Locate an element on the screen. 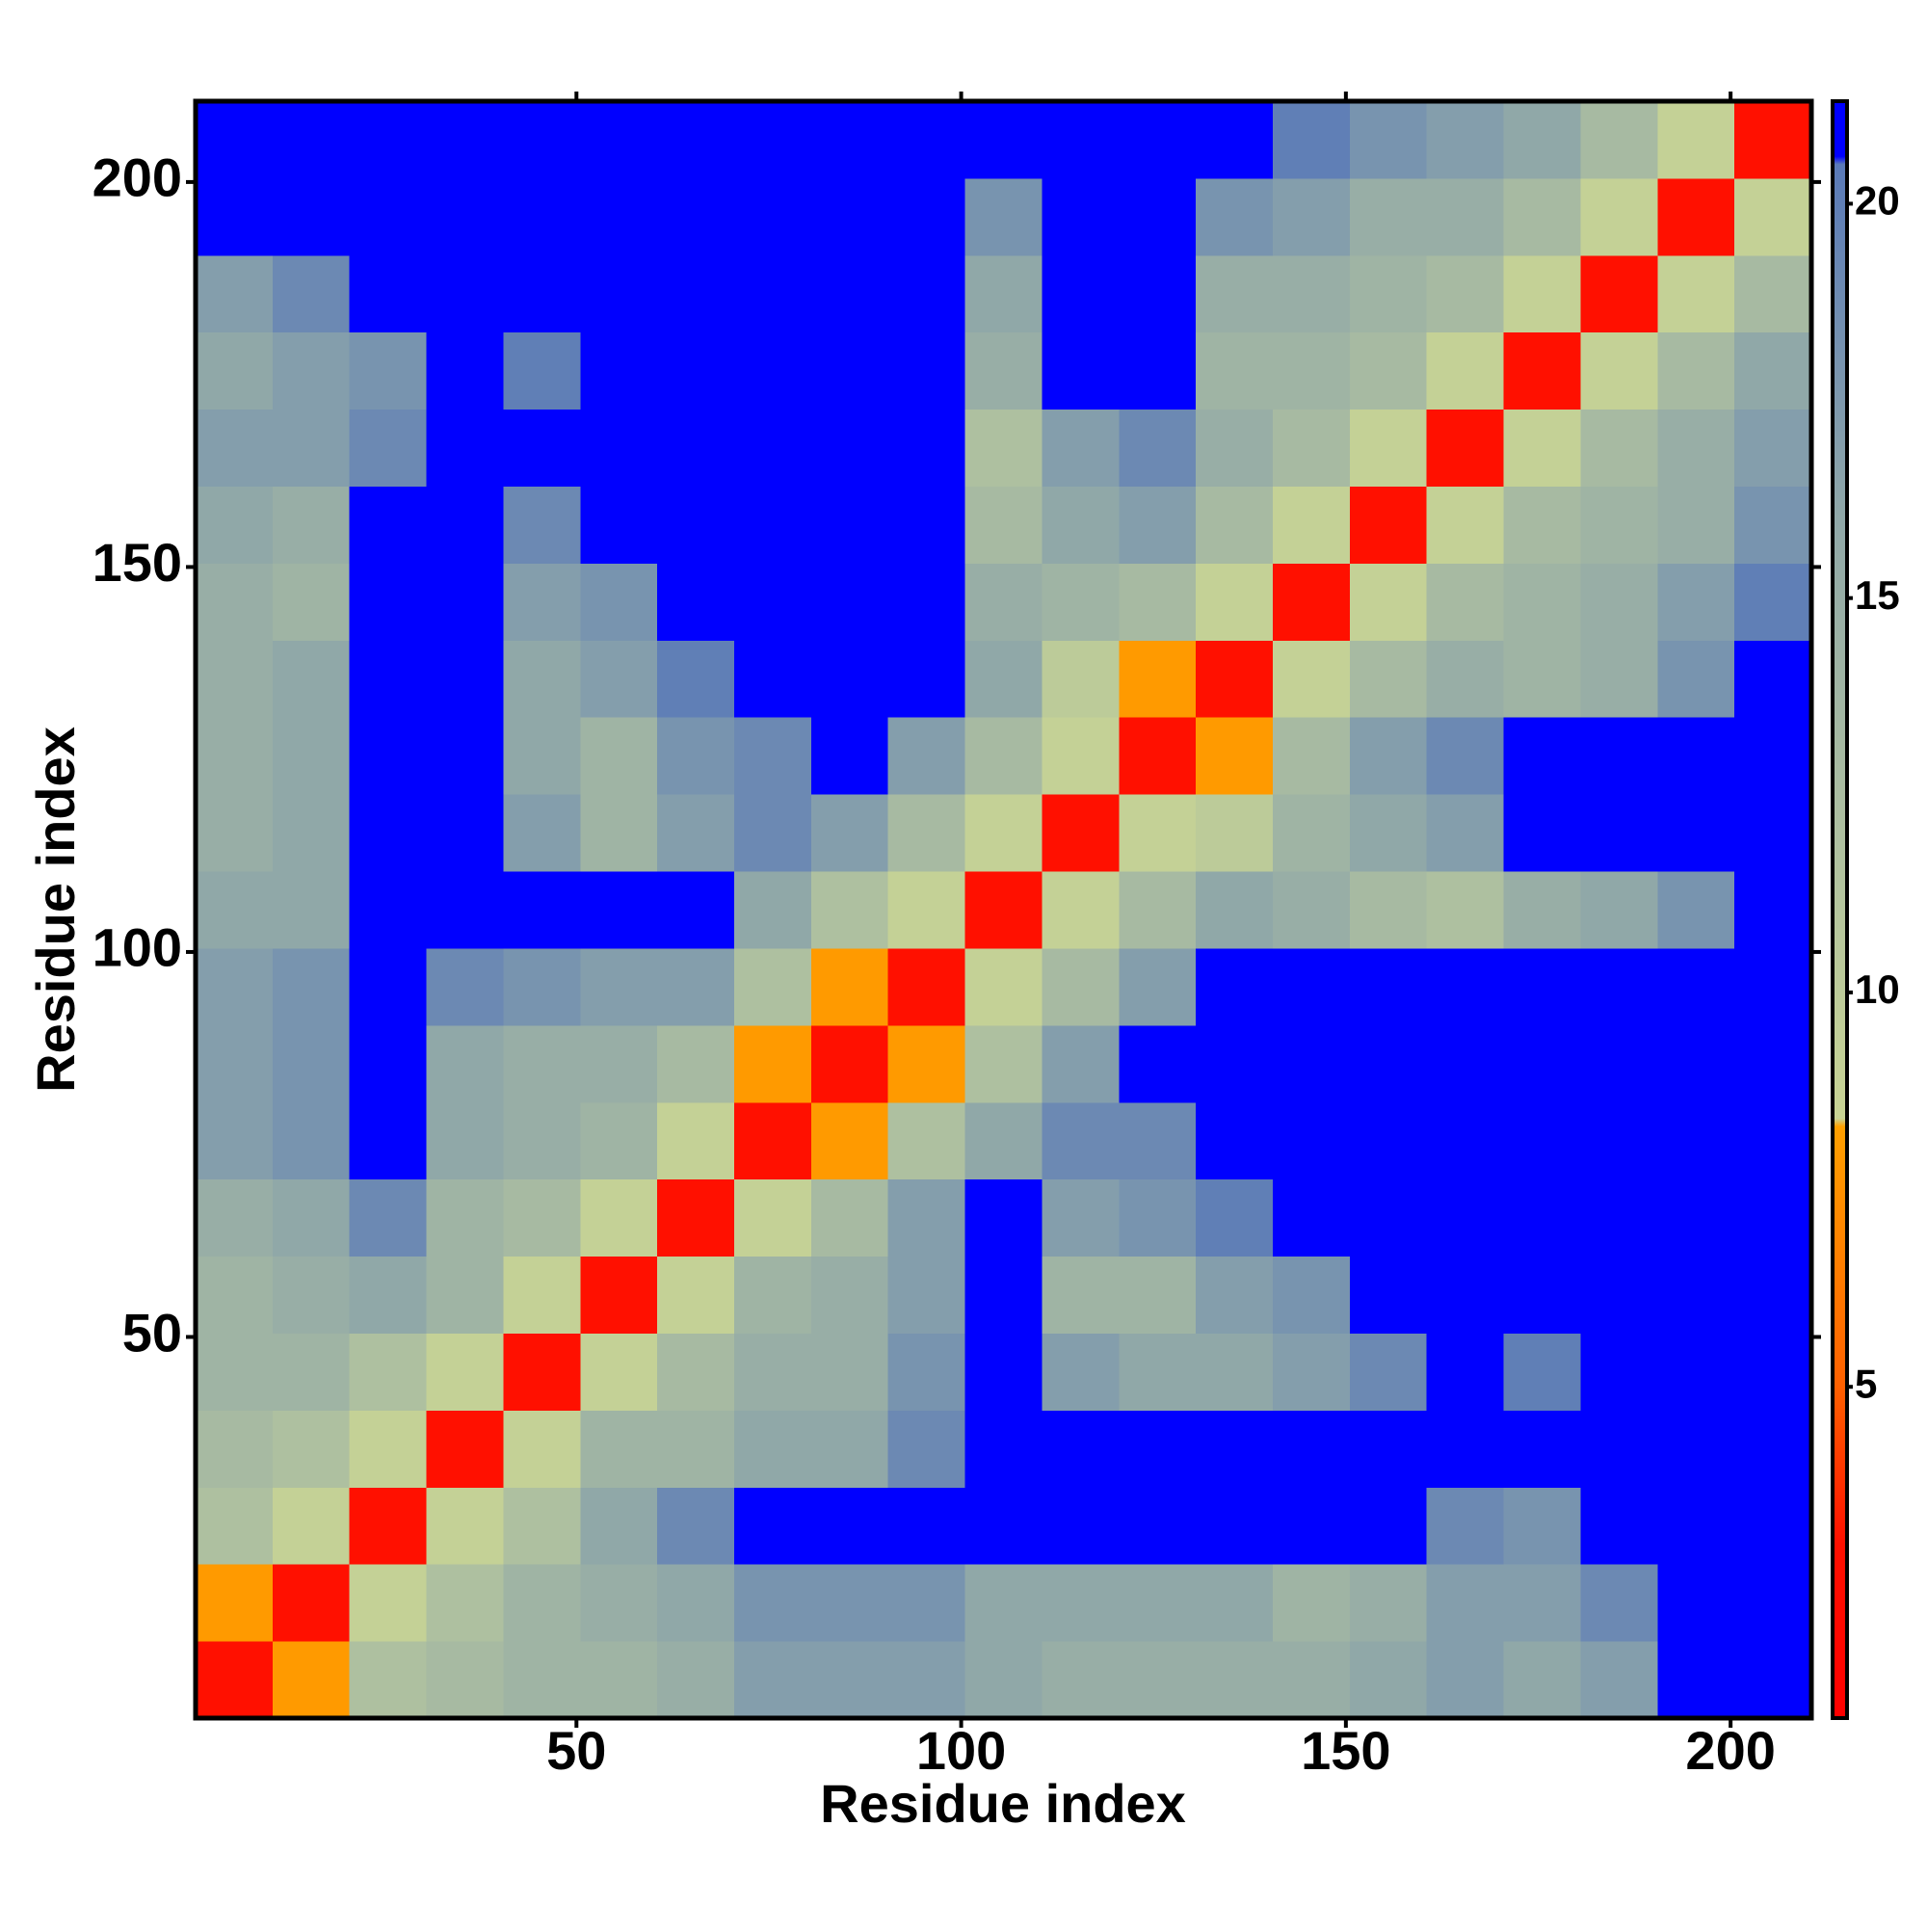 The height and width of the screenshot is (1932, 1927). y-tick-label: 50 is located at coordinates (152, 1332).